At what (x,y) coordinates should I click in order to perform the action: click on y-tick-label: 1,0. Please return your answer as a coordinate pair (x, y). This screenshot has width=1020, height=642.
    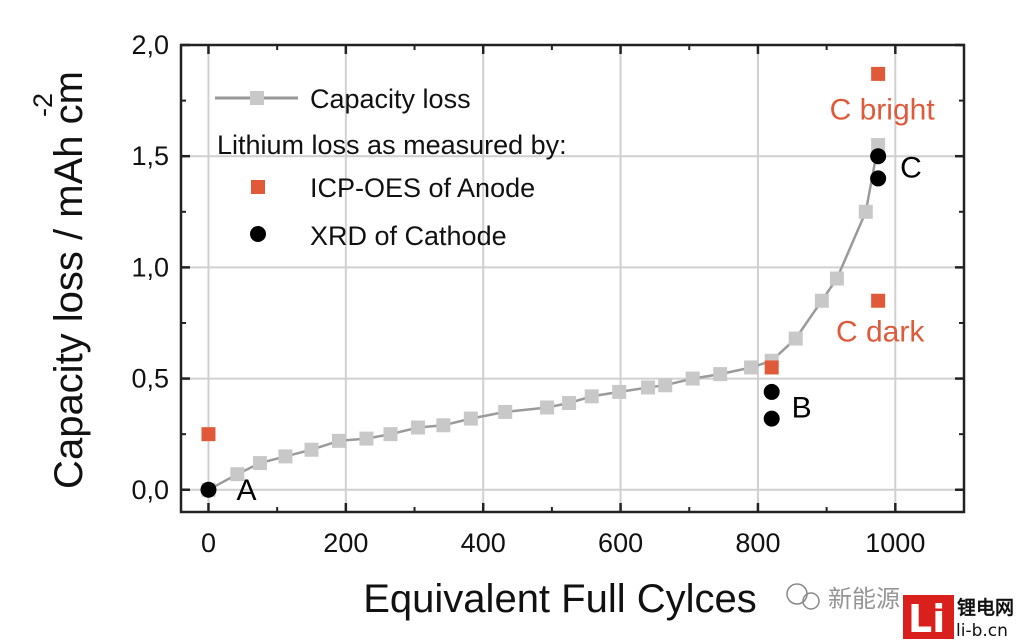
    Looking at the image, I should click on (150, 267).